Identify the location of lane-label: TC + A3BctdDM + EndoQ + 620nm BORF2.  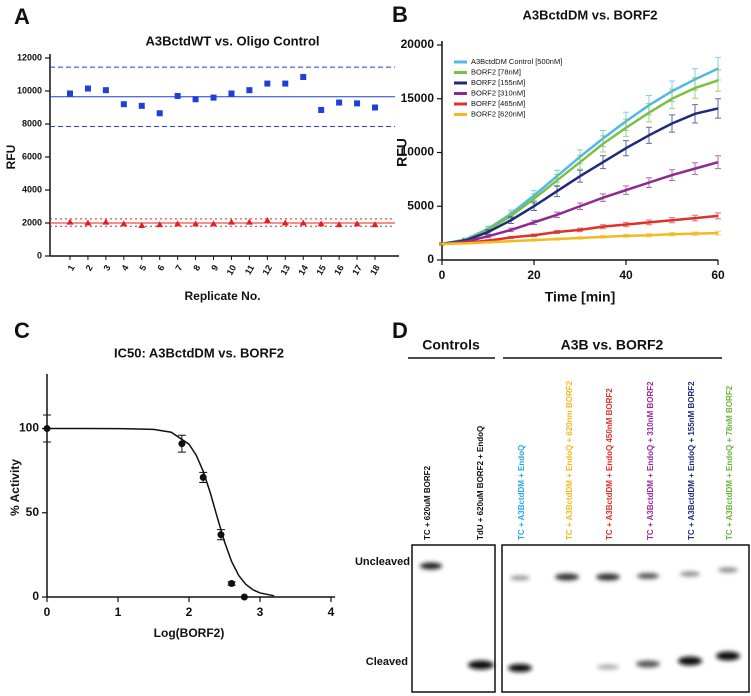
(569, 460).